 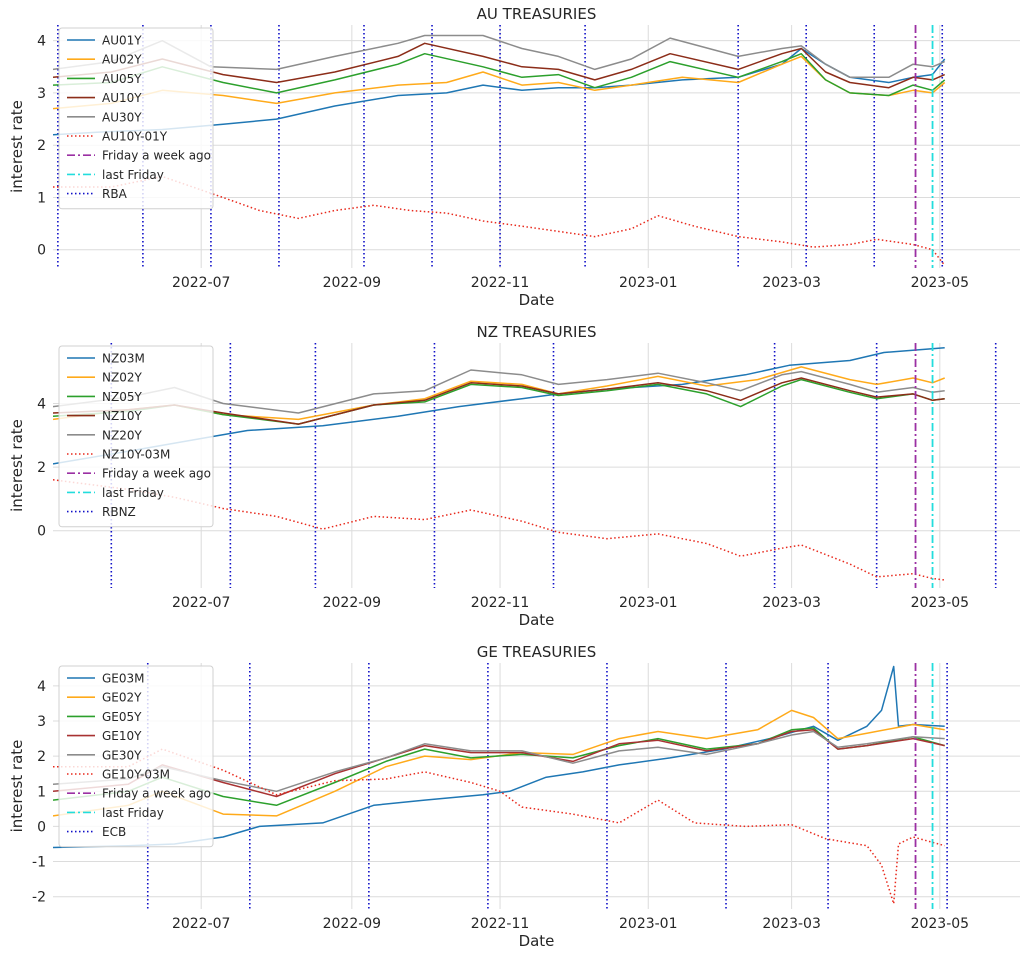 What do you see at coordinates (537, 652) in the screenshot?
I see `chart-title: GE TREASURIES` at bounding box center [537, 652].